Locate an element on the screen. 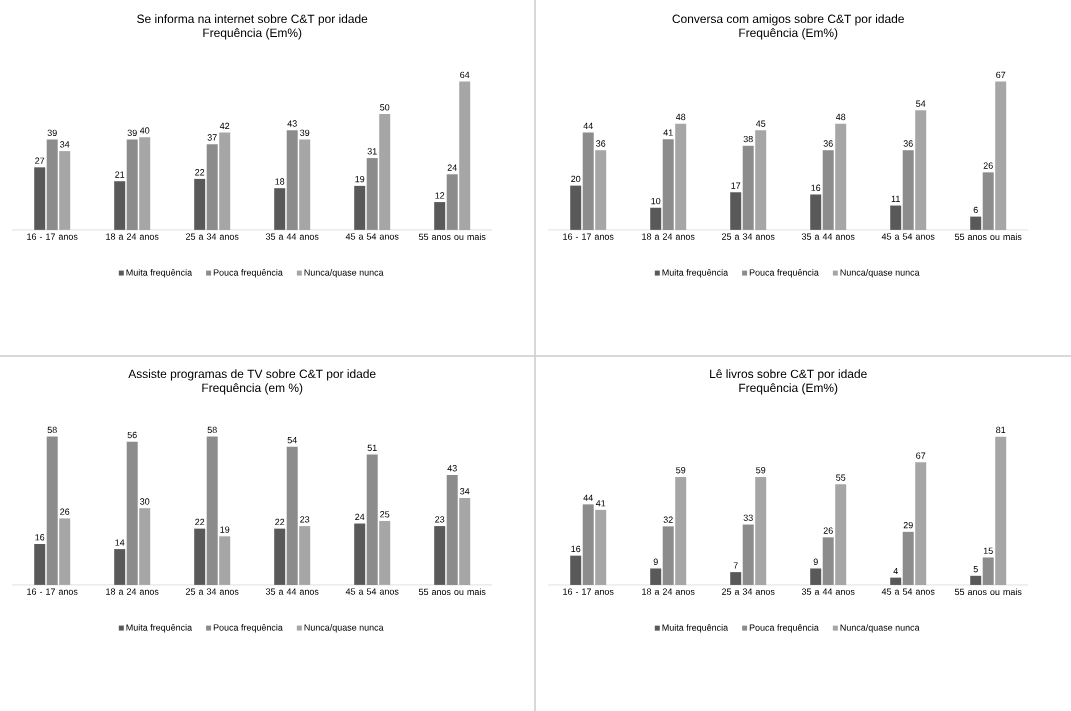 The width and height of the screenshot is (1071, 711). data-label: 48 is located at coordinates (840, 117).